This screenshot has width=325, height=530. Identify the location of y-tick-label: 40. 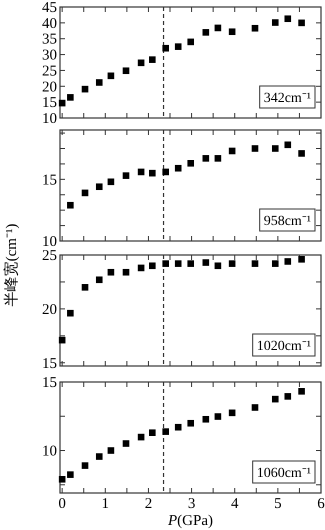
(49, 24).